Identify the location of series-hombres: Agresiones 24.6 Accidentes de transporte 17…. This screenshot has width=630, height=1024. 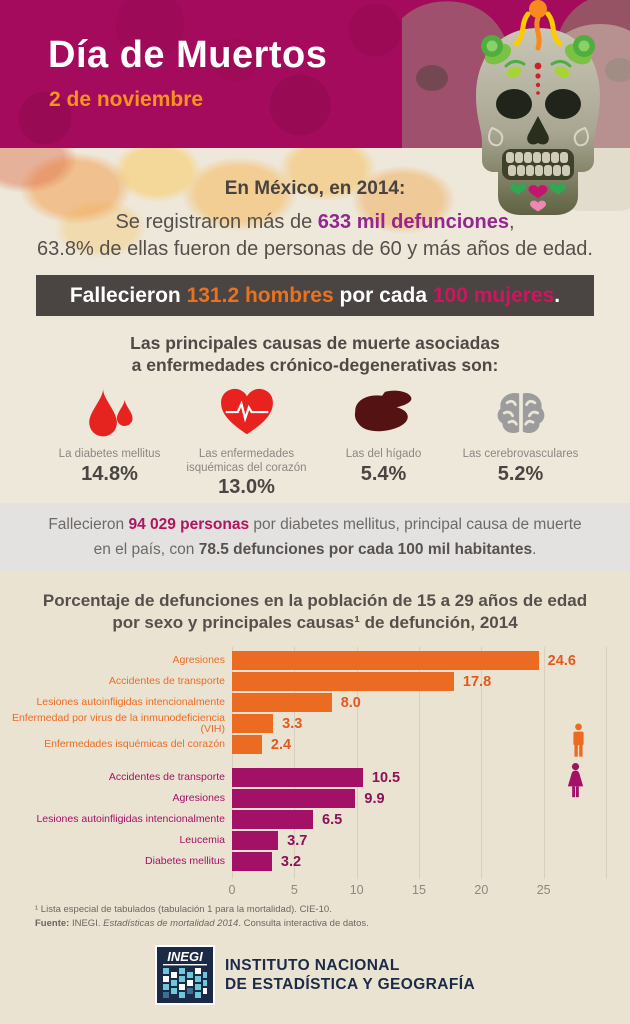
(315, 702).